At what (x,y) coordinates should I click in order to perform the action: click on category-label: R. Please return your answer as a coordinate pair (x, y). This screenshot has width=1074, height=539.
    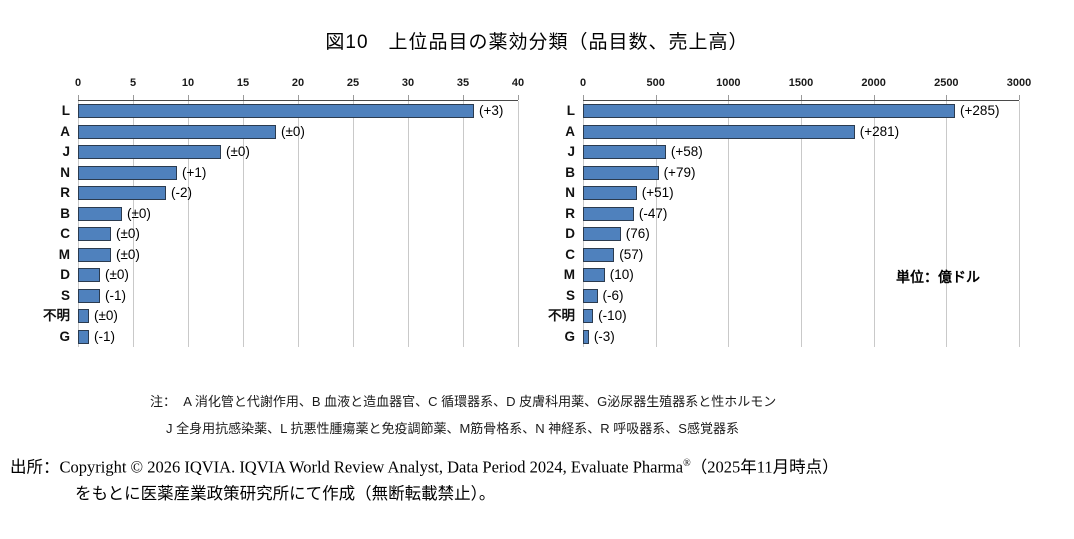
    Looking at the image, I should click on (570, 213).